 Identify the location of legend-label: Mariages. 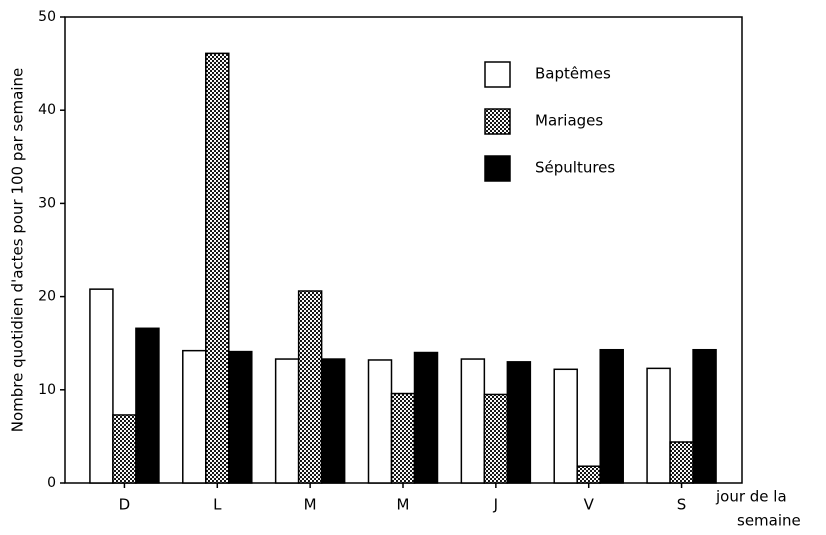
(569, 121).